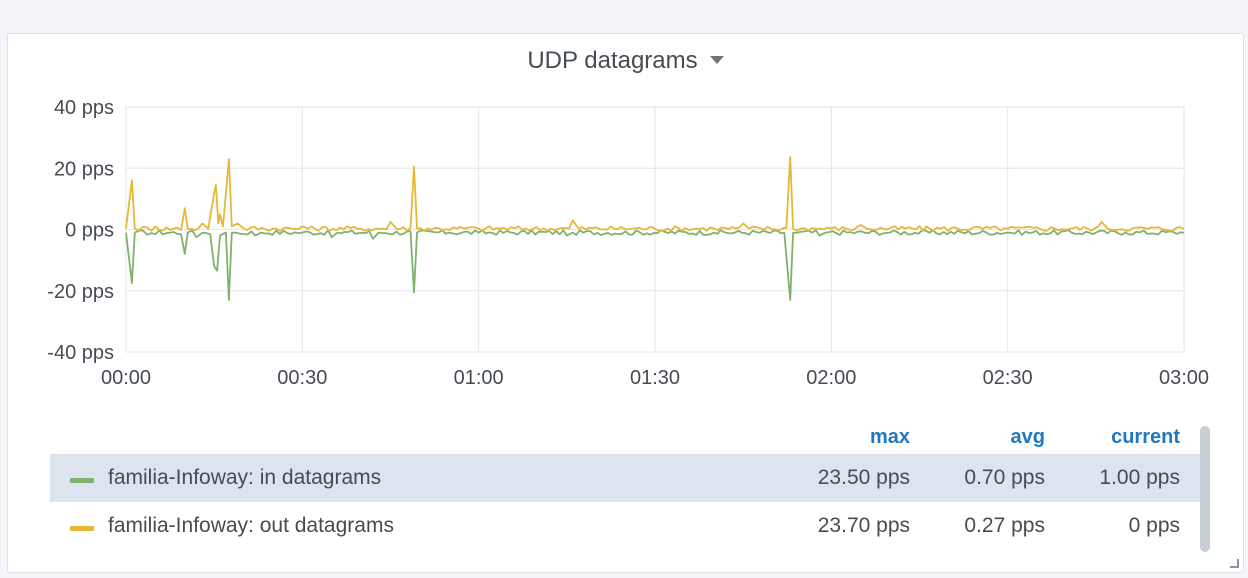  What do you see at coordinates (245, 477) in the screenshot?
I see `legend-series-name: familia-Infoway: in datagrams` at bounding box center [245, 477].